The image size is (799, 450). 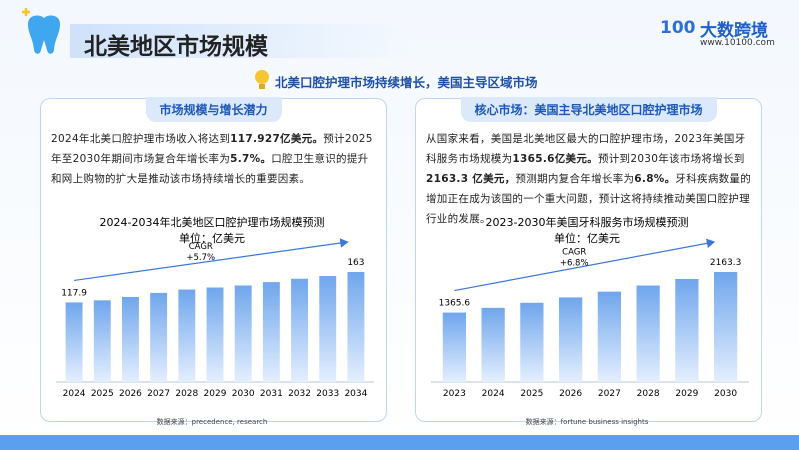 I want to click on x-tick-label: 2034, so click(x=355, y=394).